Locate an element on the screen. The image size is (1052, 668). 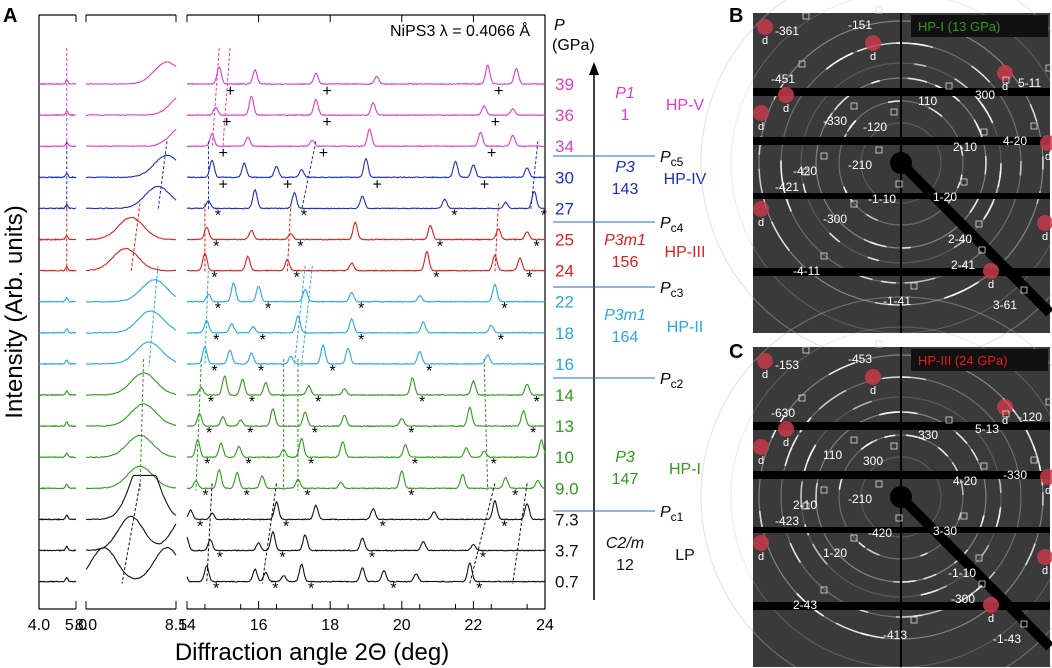
pattern-title: HP-I (13 GPa) is located at coordinates (959, 26).